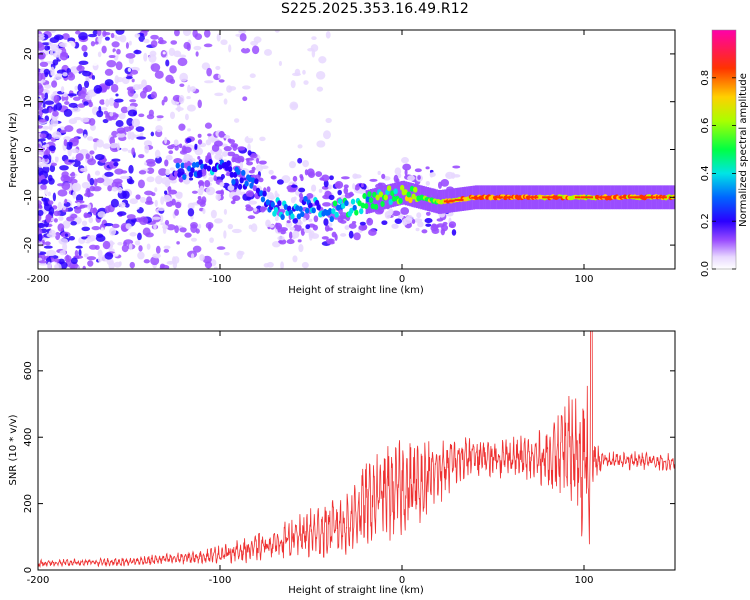 Image resolution: width=750 pixels, height=600 pixels. Describe the element at coordinates (28, 149) in the screenshot. I see `spectrogram-y-tick-label: 0` at that location.